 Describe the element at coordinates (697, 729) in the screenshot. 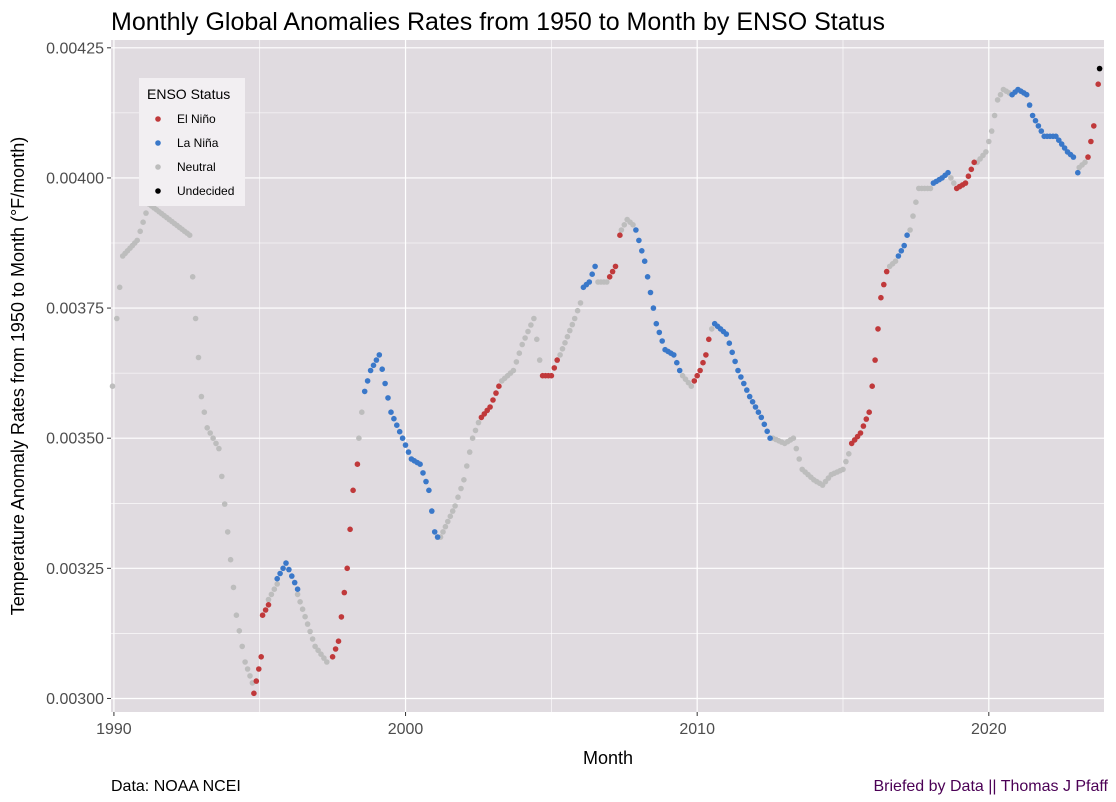

I see `x-tick-label: 2010` at that location.